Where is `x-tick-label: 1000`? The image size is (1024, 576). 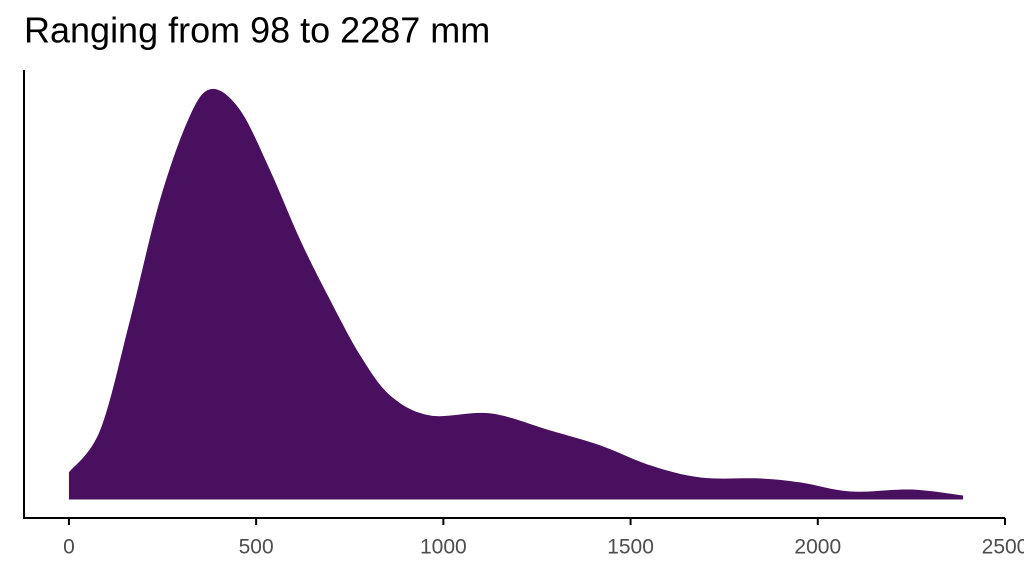 x-tick-label: 1000 is located at coordinates (443, 547).